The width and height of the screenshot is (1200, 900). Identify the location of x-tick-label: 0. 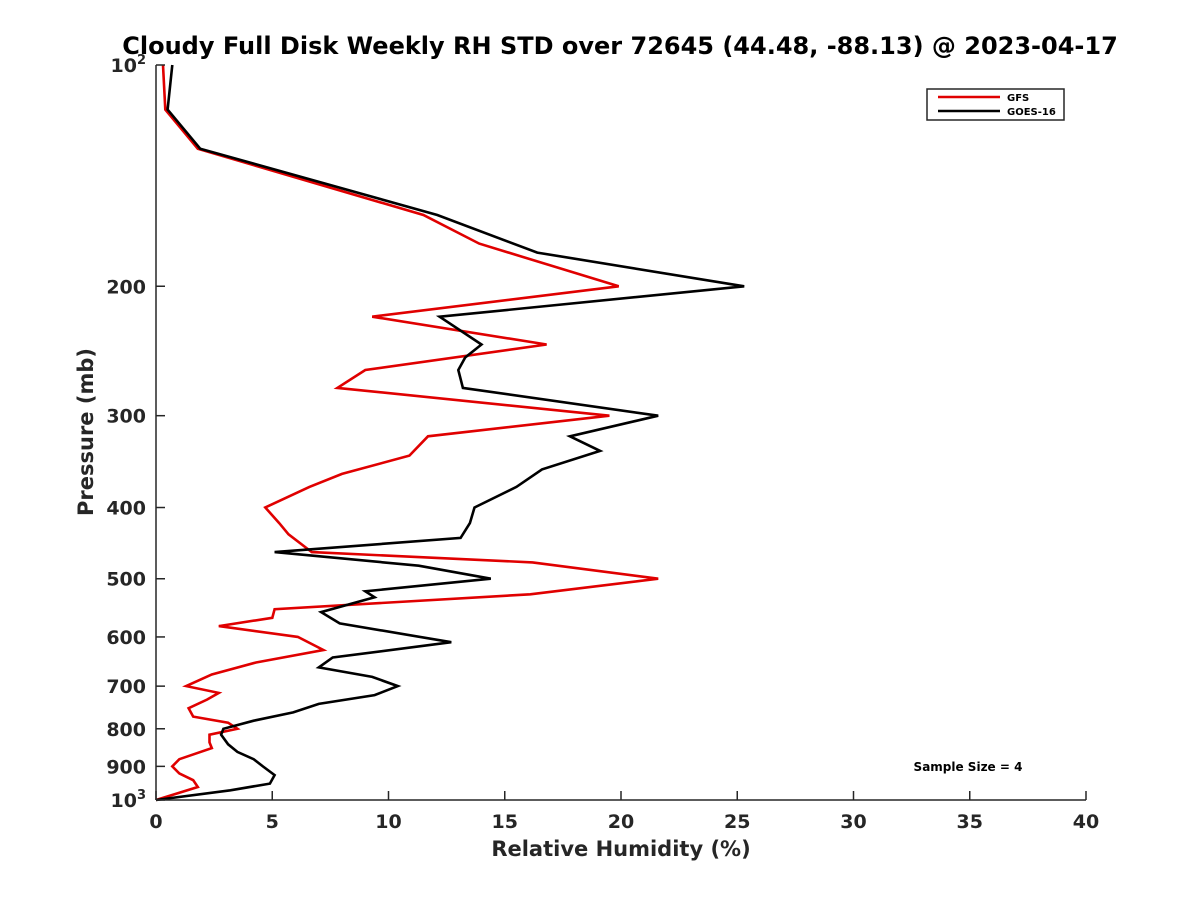
(155, 822).